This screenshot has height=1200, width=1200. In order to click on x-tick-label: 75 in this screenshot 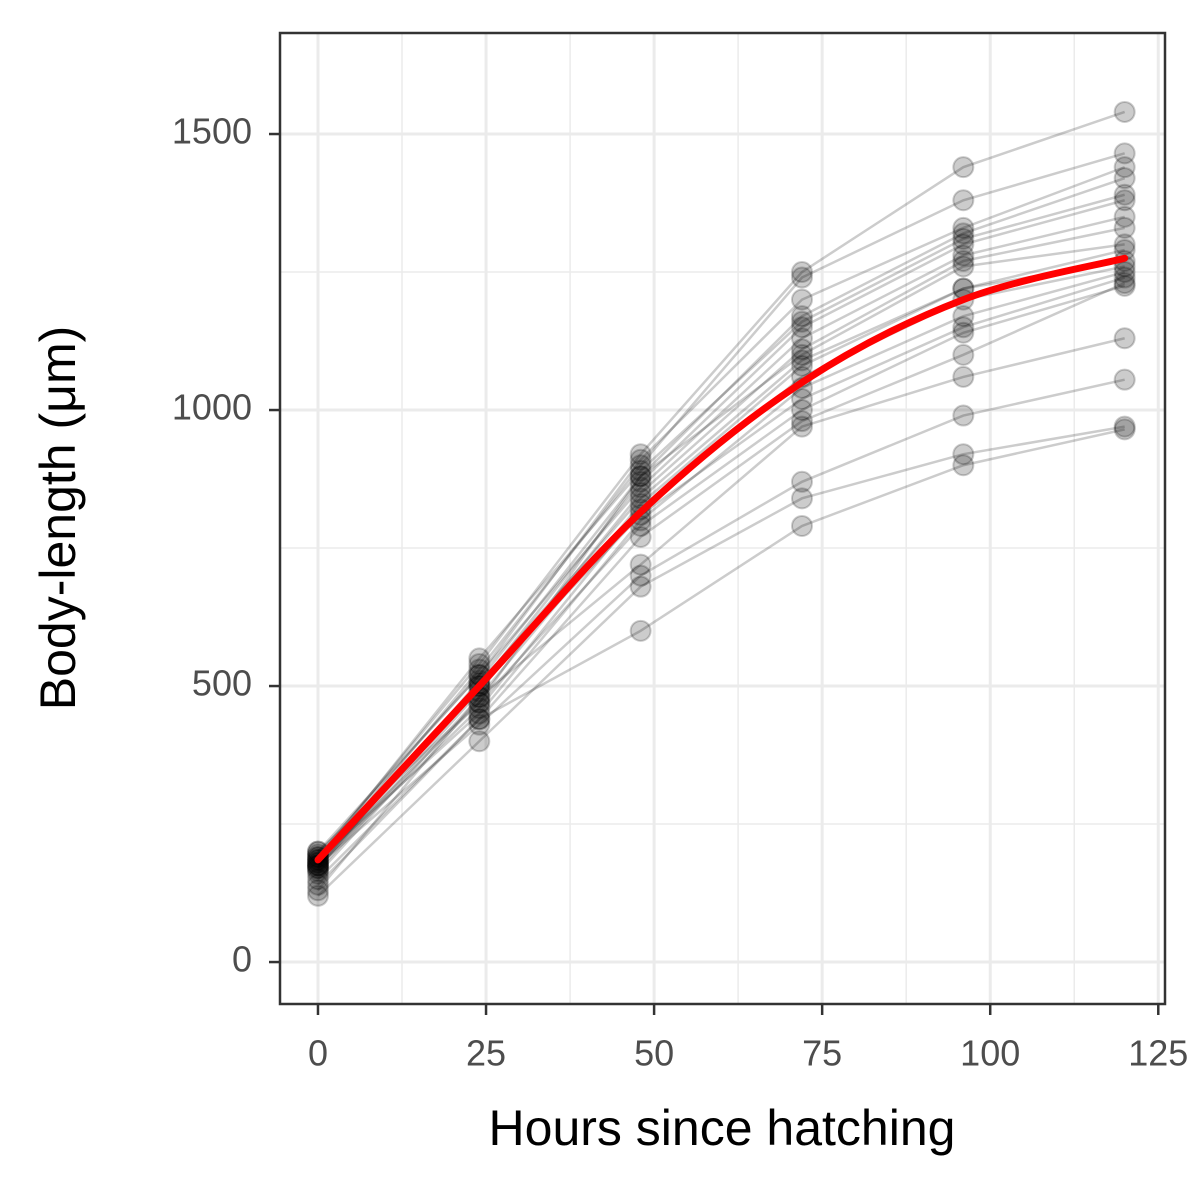, I will do `click(822, 1053)`.